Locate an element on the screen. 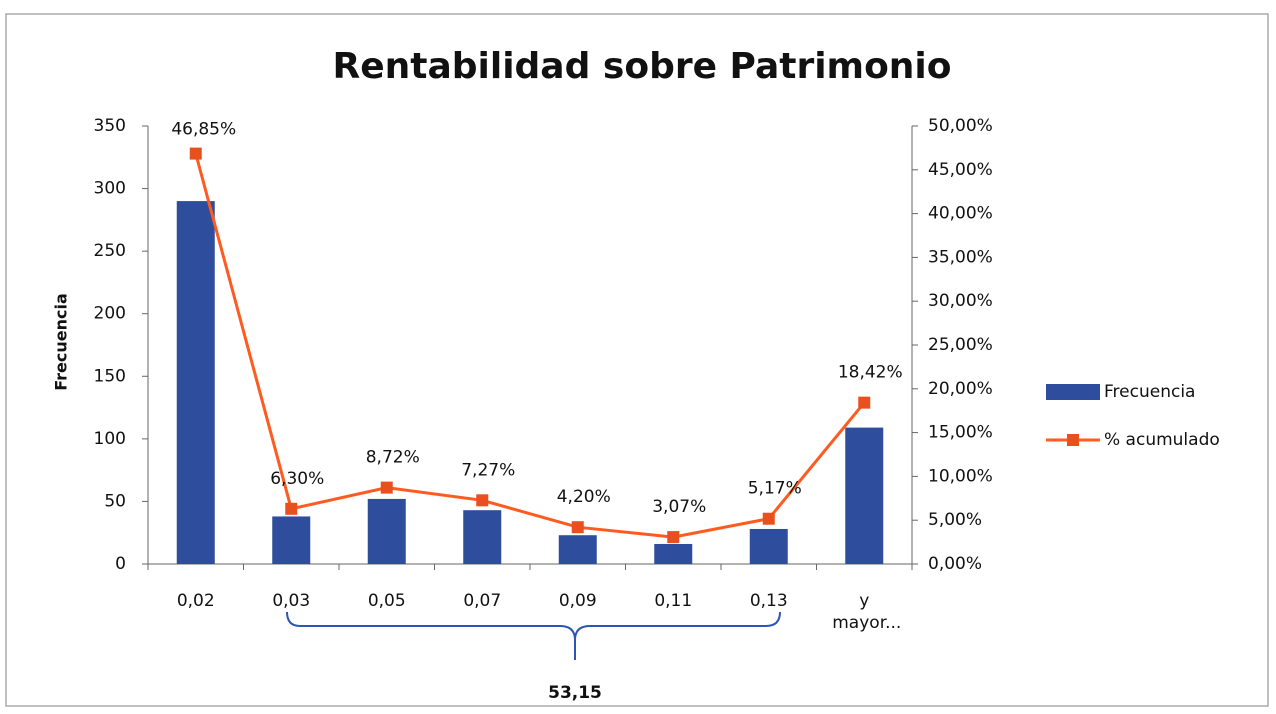 The image size is (1276, 714). x-tick-label: 0,03 is located at coordinates (291, 601).